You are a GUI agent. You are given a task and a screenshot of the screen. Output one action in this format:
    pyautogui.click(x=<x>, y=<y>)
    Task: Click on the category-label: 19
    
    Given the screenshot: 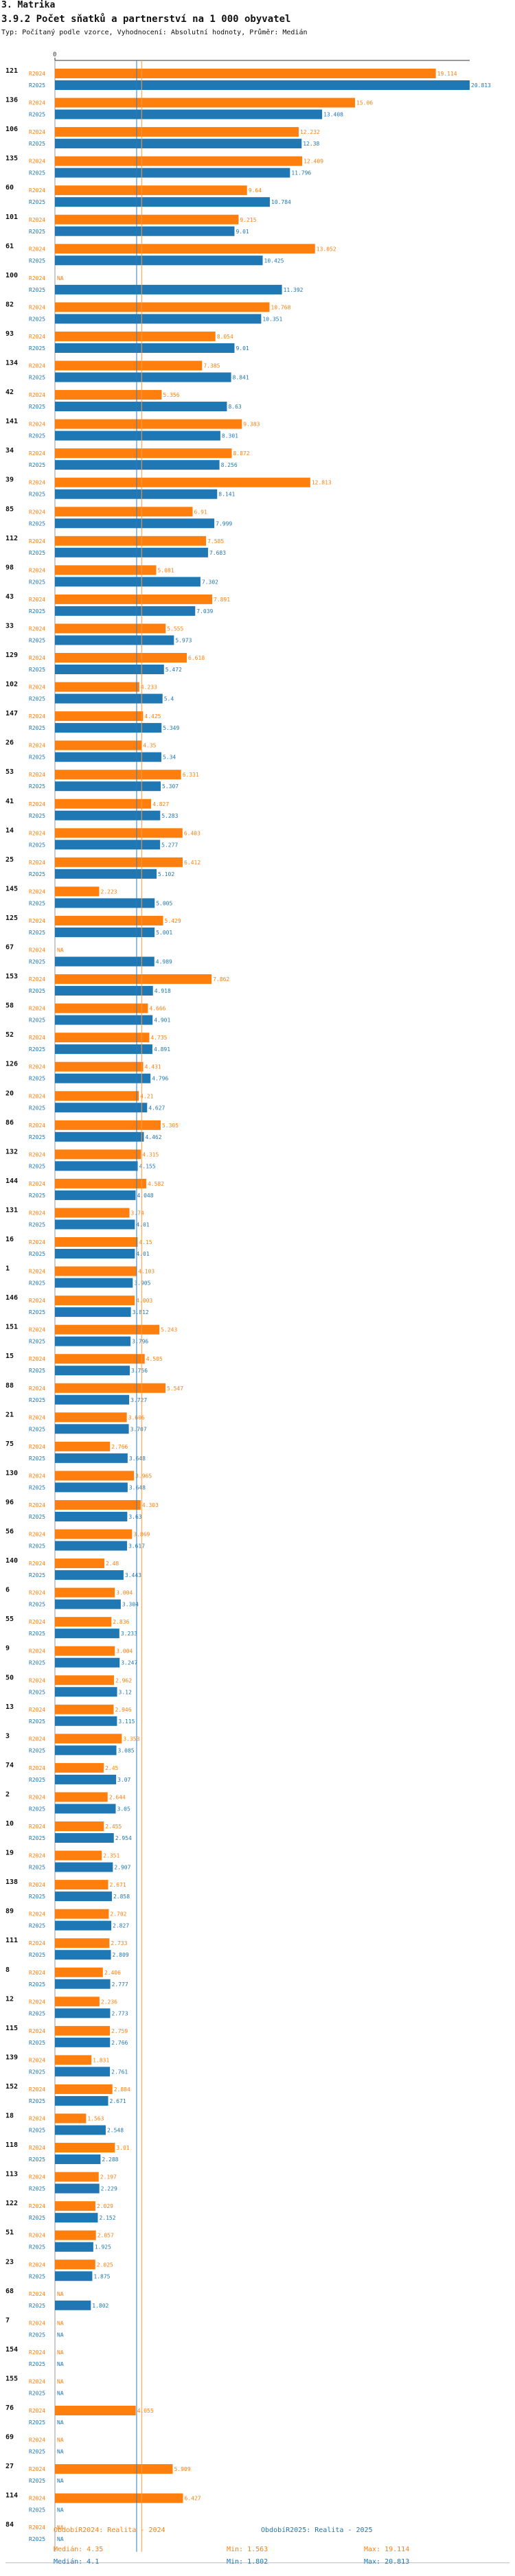 What is the action you would take?
    pyautogui.click(x=9, y=1853)
    